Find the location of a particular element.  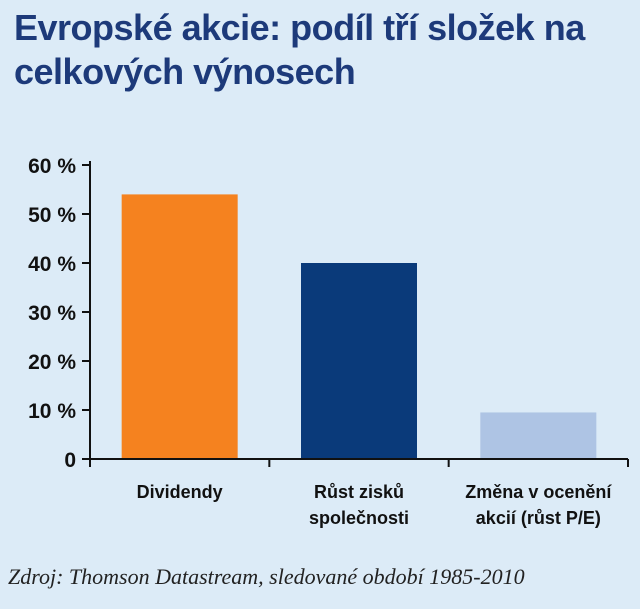

y-tick-label: 30 % is located at coordinates (52, 313).